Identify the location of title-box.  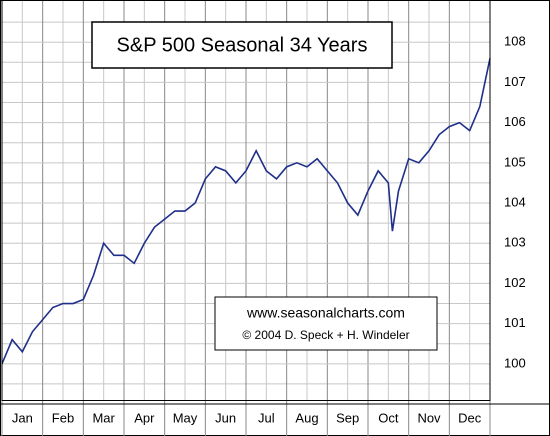
(242, 45).